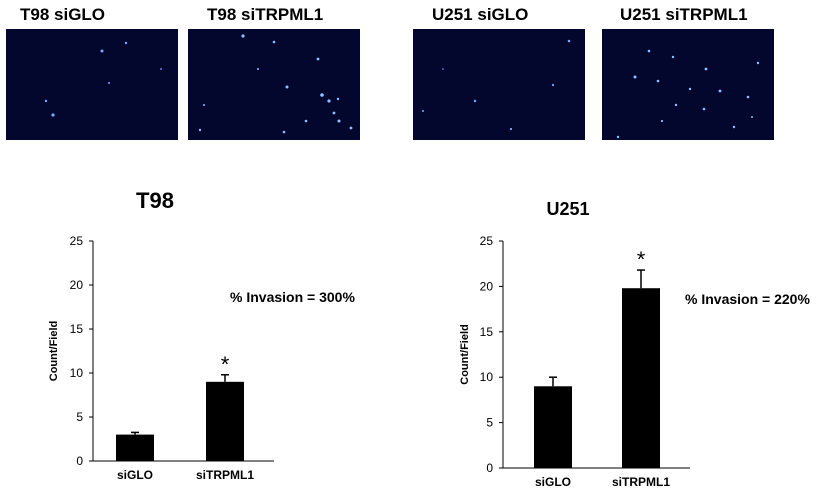 This screenshot has height=494, width=828. Describe the element at coordinates (499, 84) in the screenshot. I see `micrograph-u251-siglo` at that location.